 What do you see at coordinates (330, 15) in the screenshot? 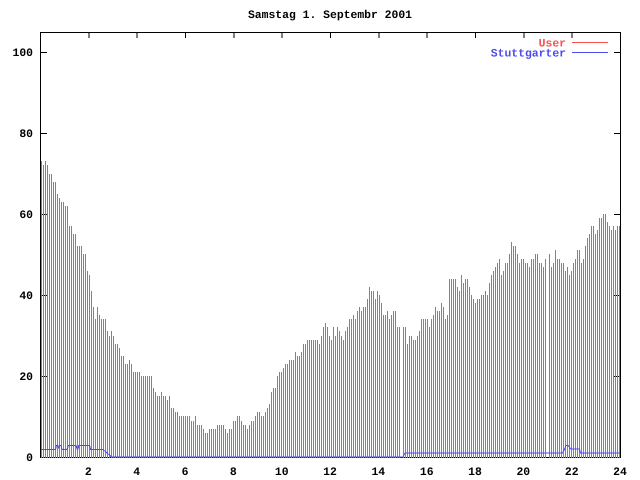
I see `svg-text: Samstag 1. Septembr 2001` at bounding box center [330, 15].